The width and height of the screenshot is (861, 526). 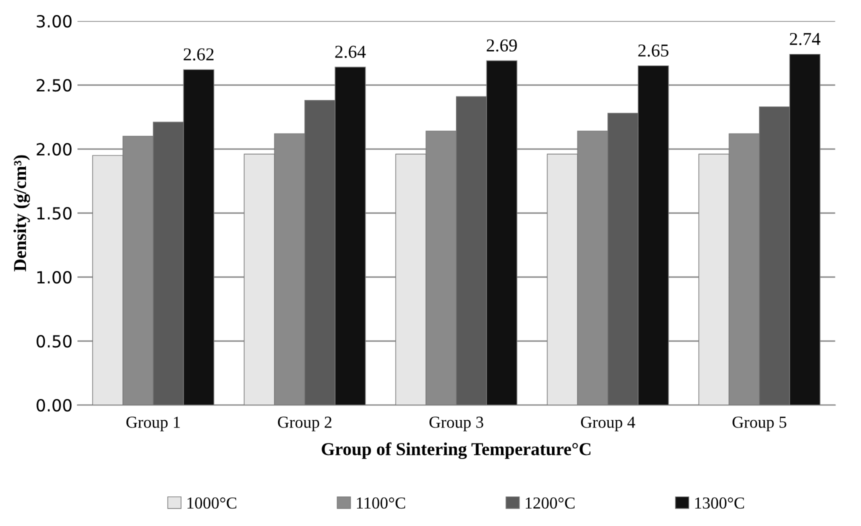 What do you see at coordinates (54, 85) in the screenshot?
I see `y-tick-label: 2.50` at bounding box center [54, 85].